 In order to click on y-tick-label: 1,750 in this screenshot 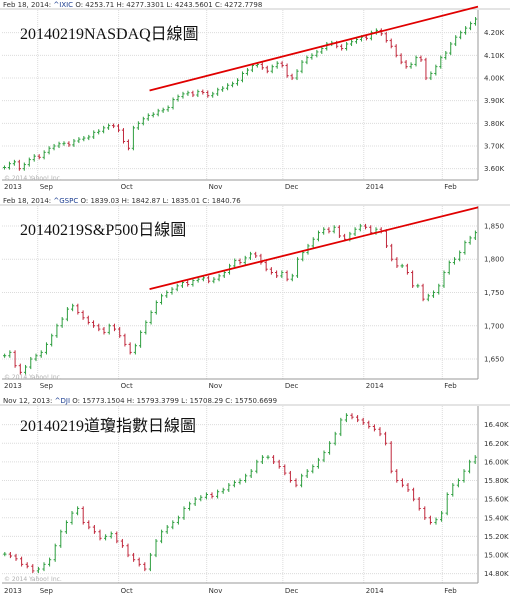, I will do `click(494, 293)`.